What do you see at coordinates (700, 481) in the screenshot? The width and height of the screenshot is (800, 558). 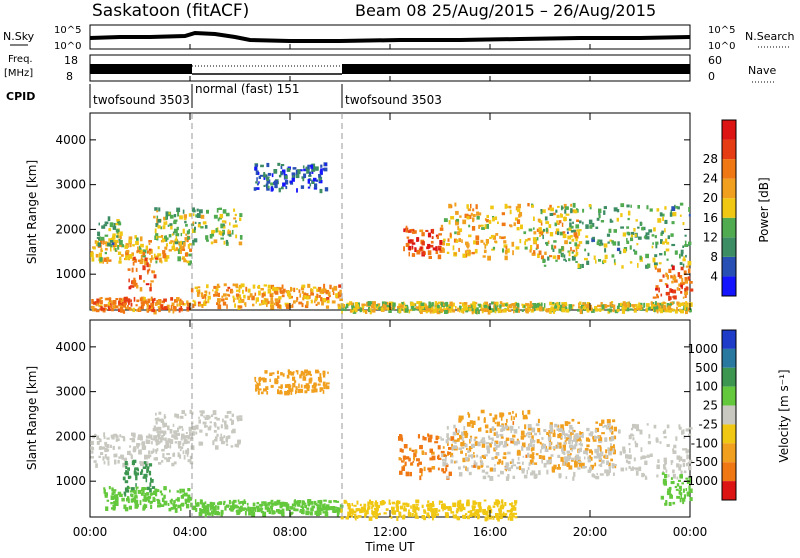 I see `colorbar-tick-label: -1000` at bounding box center [700, 481].